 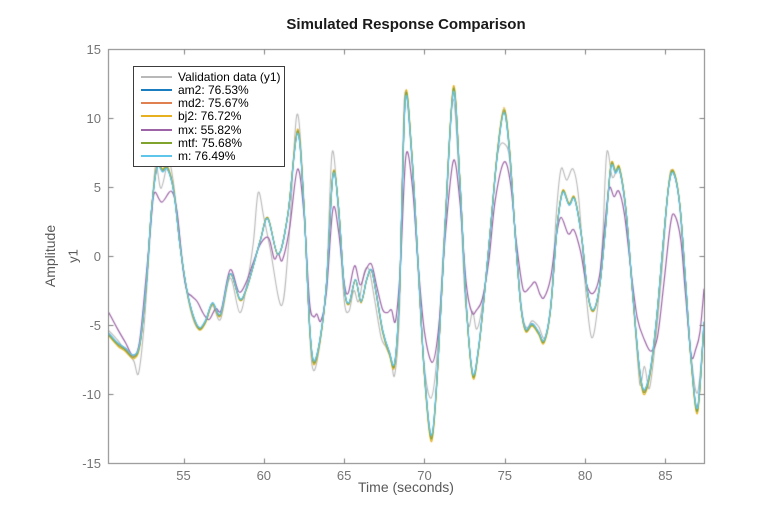 I want to click on legend-label: m: 76.49%, so click(x=207, y=156).